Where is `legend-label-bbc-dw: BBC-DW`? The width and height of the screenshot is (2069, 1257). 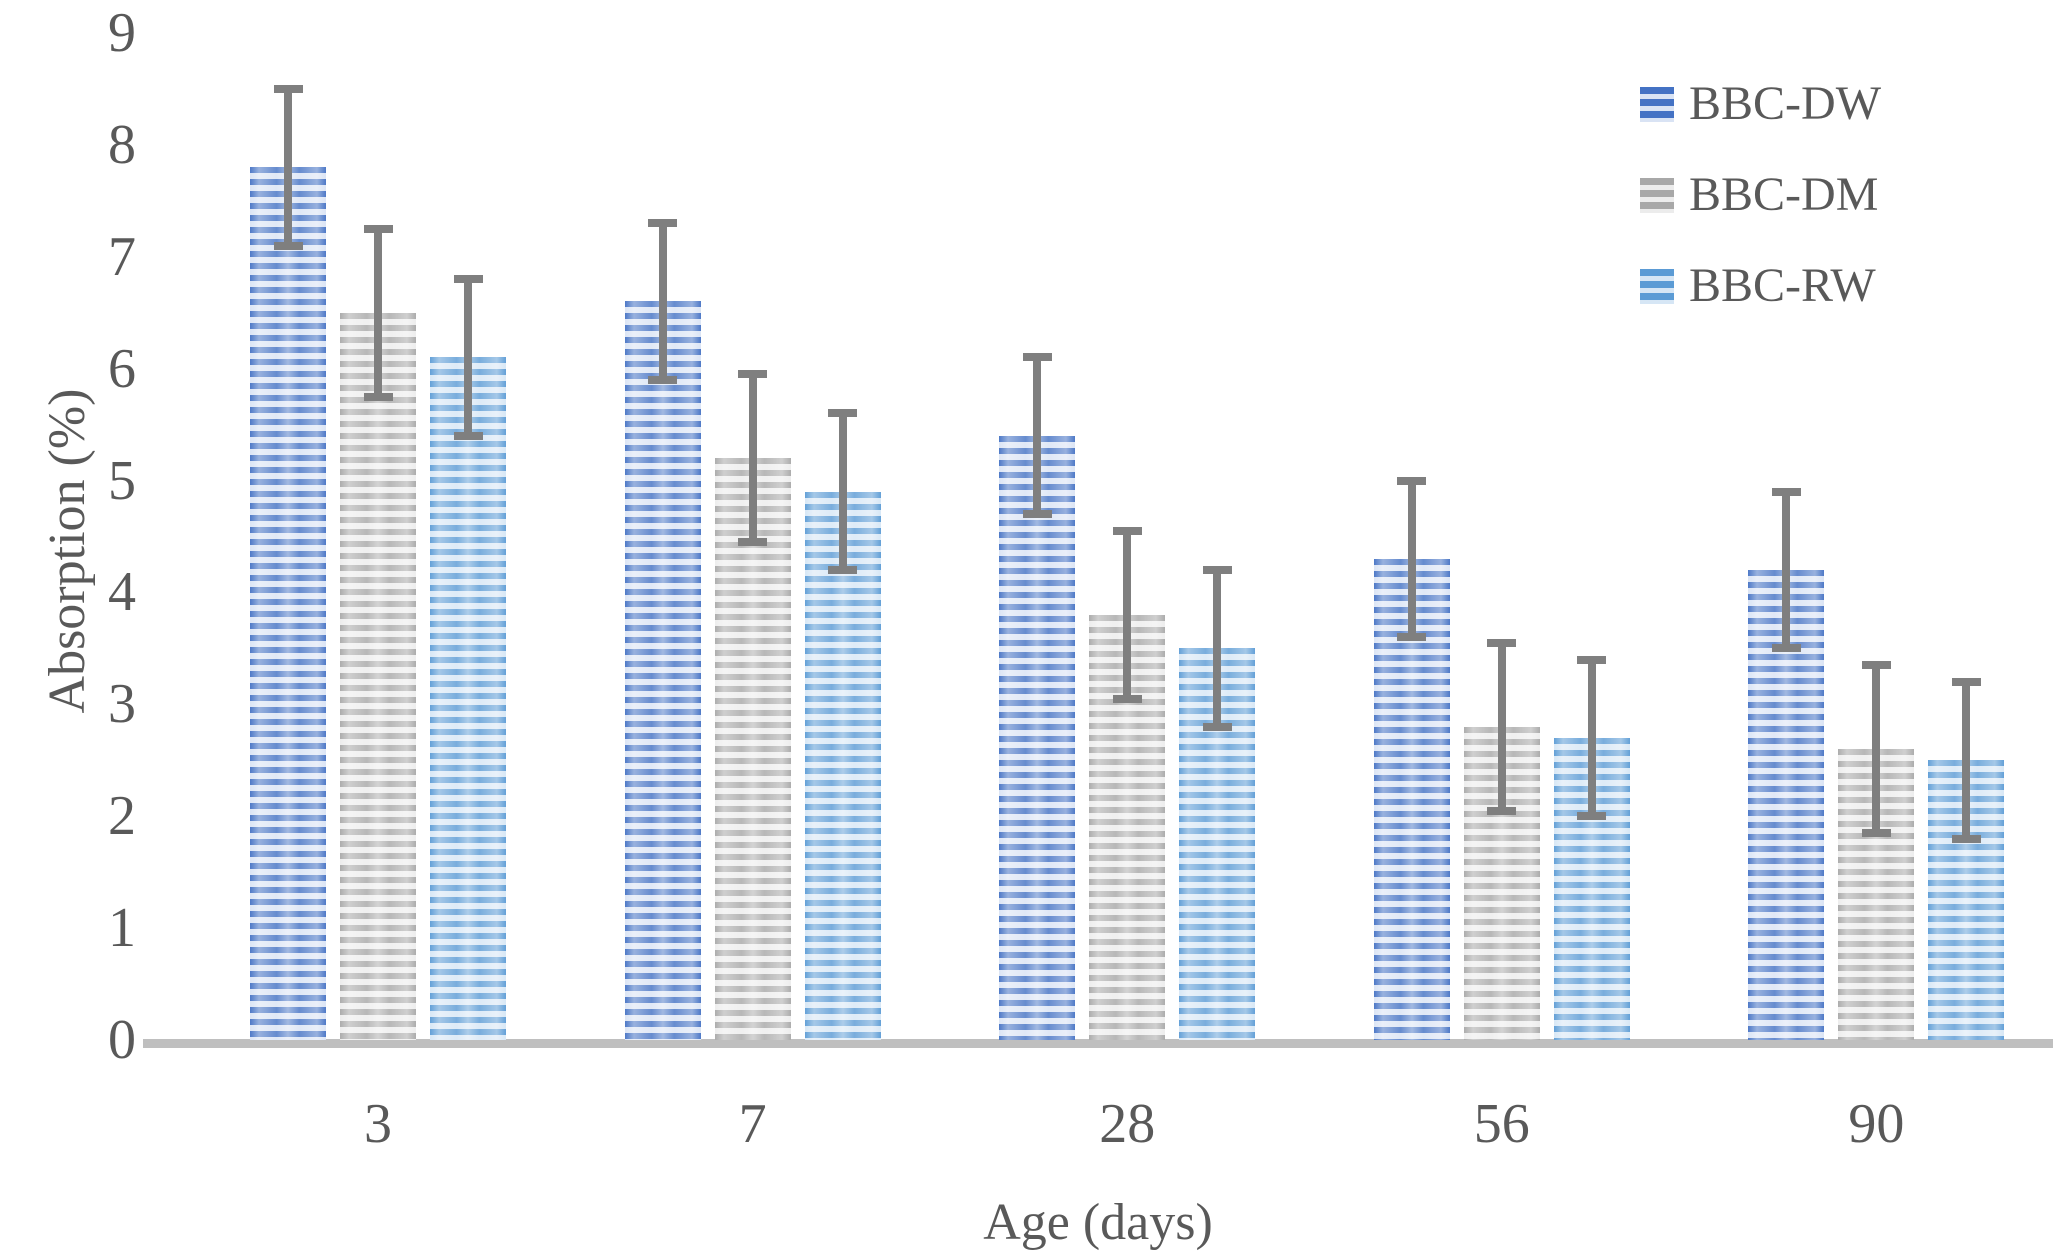
legend-label-bbc-dw: BBC-DW is located at coordinates (1785, 103).